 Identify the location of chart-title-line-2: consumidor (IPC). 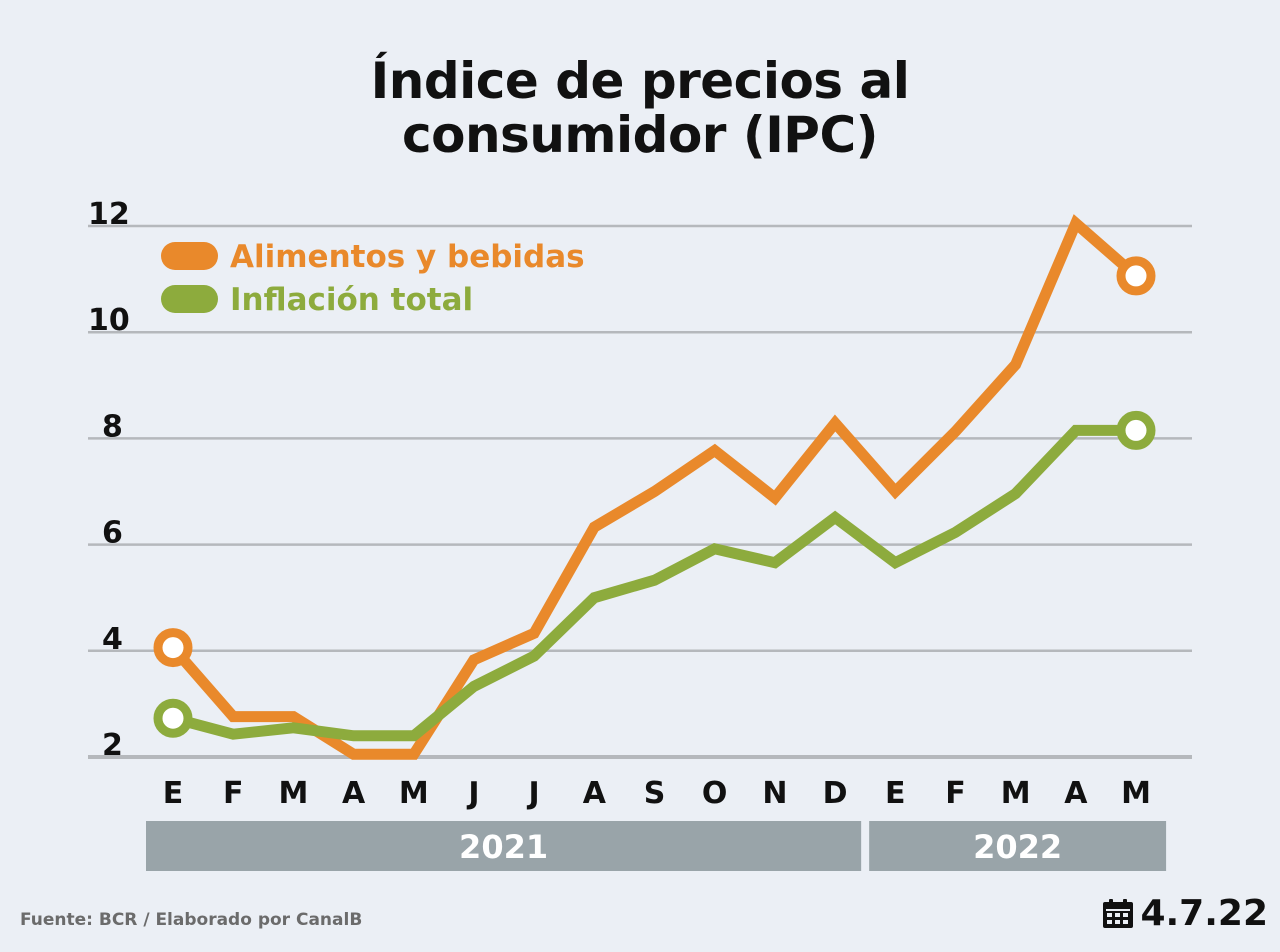
(640, 135).